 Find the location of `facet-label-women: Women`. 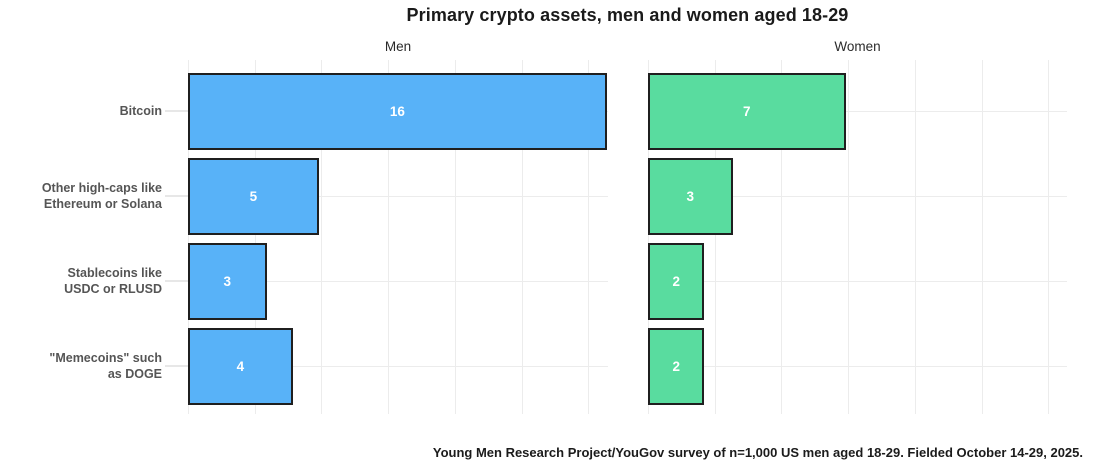

facet-label-women: Women is located at coordinates (857, 46).